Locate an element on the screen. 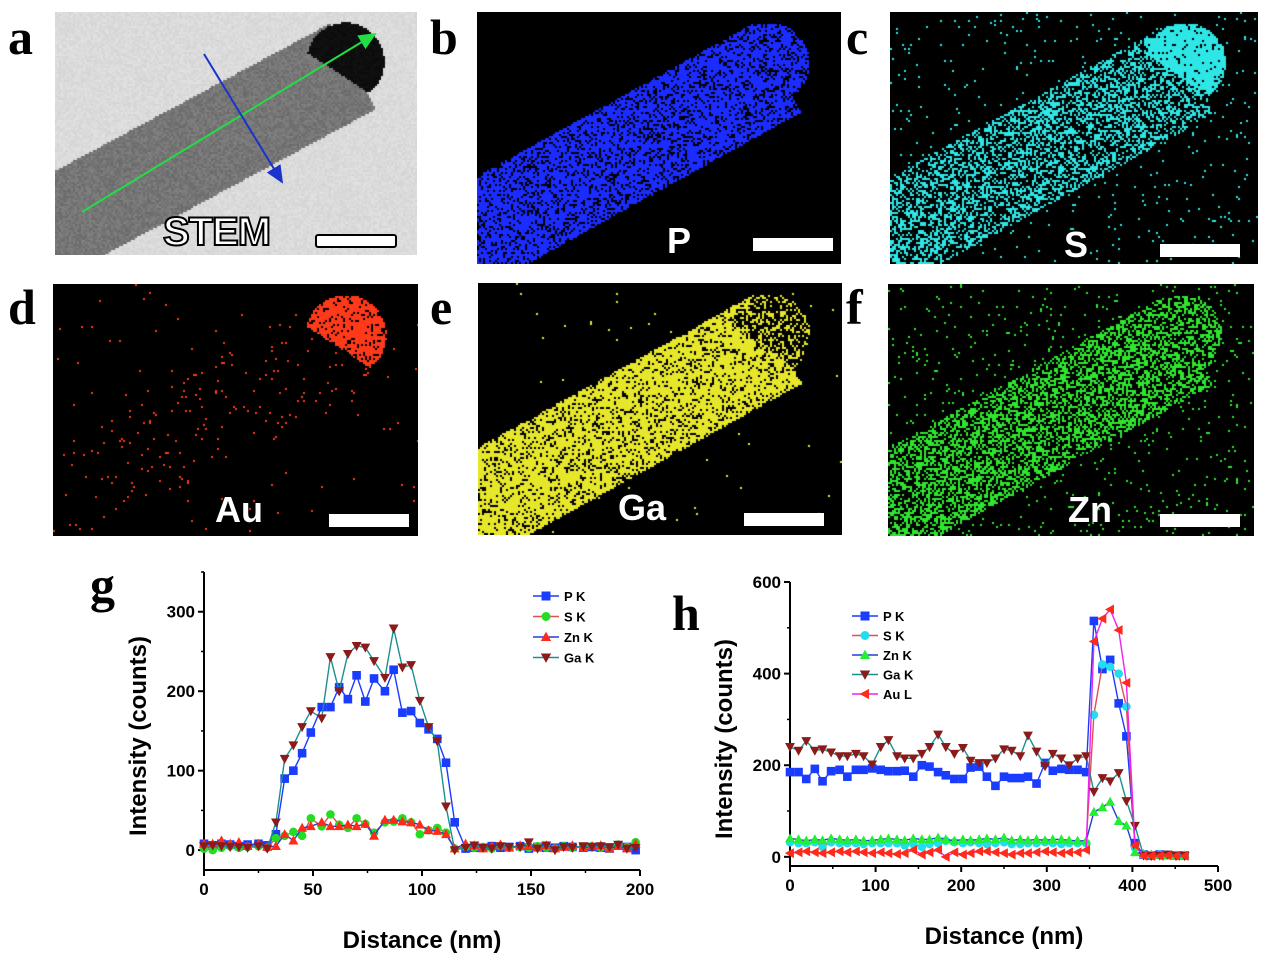 This screenshot has height=957, width=1269. legend-label: Ga K is located at coordinates (898, 675).